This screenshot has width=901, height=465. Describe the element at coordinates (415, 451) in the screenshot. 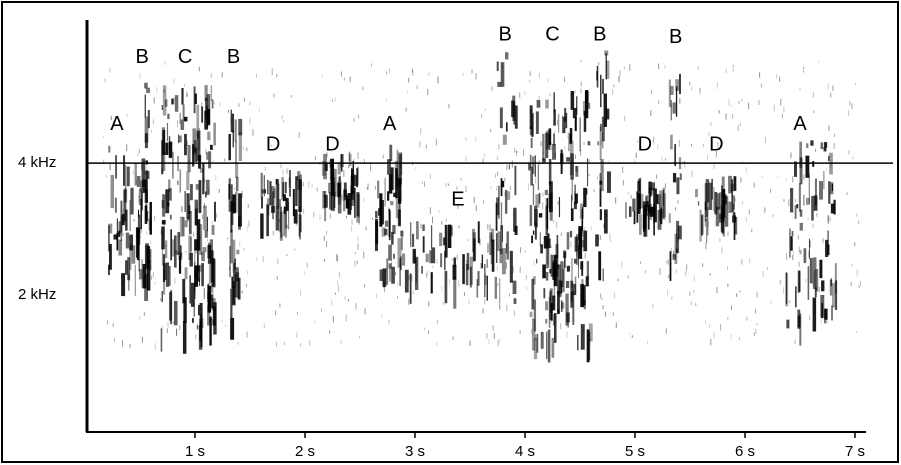

I see `x-tick-label: 3 s` at that location.